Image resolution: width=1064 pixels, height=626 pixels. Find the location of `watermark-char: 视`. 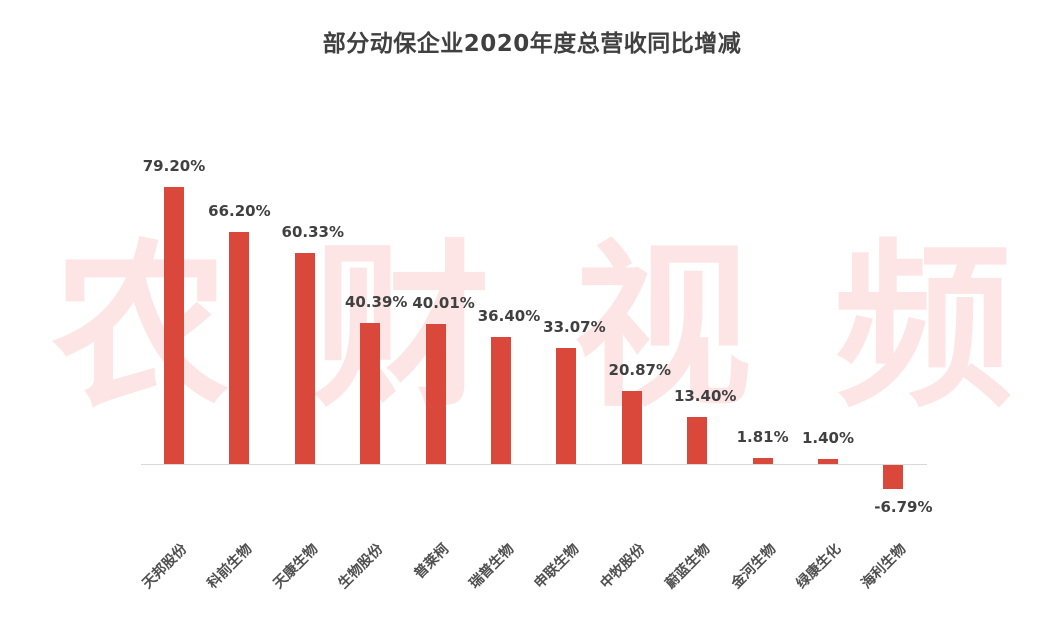

watermark-char: 视 is located at coordinates (662, 327).